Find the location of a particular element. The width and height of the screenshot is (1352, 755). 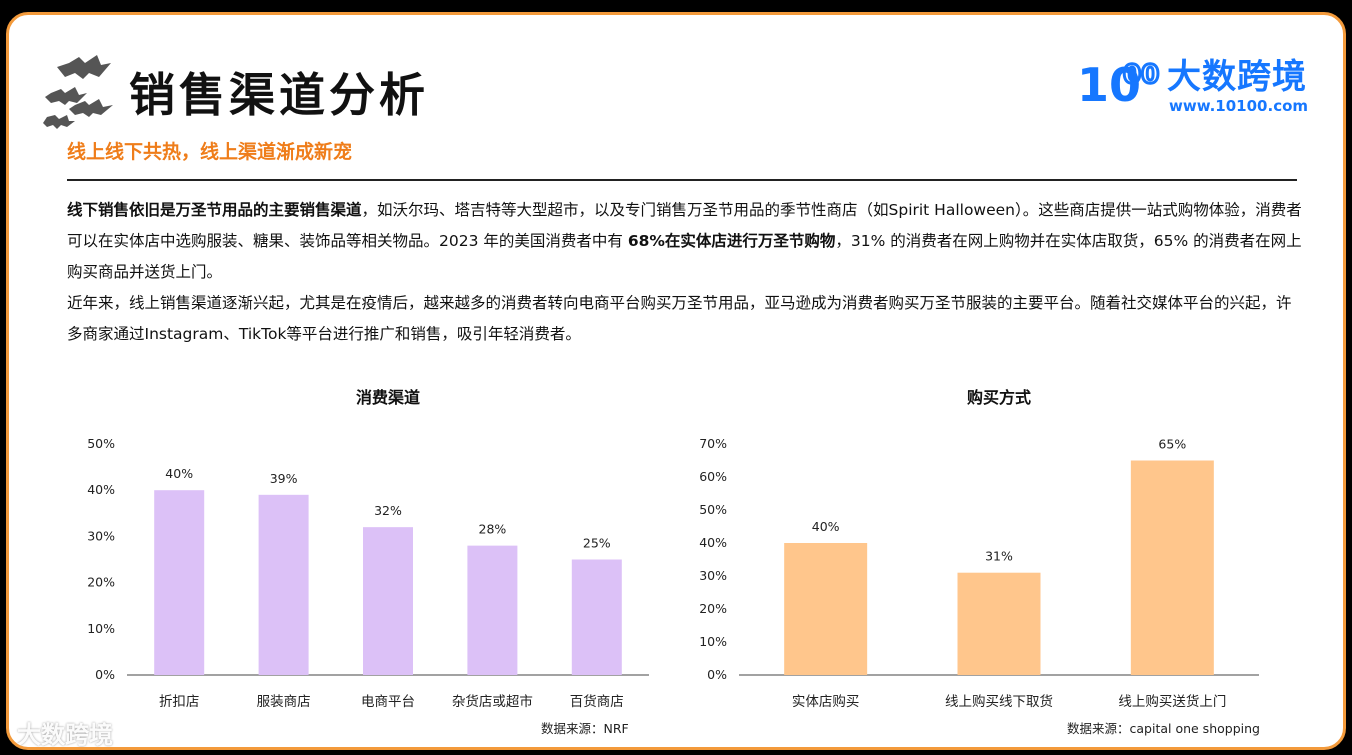

category-label: 服装商店 is located at coordinates (284, 702).